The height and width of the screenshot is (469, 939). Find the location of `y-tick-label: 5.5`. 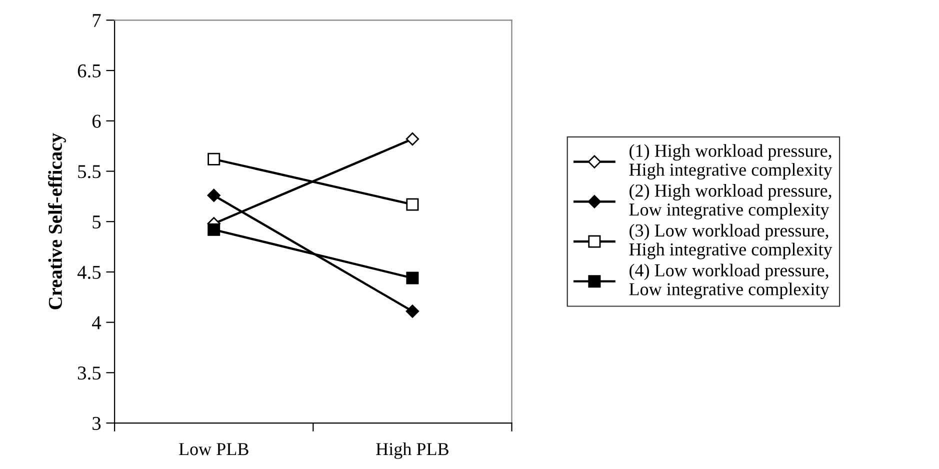

y-tick-label: 5.5 is located at coordinates (89, 171).